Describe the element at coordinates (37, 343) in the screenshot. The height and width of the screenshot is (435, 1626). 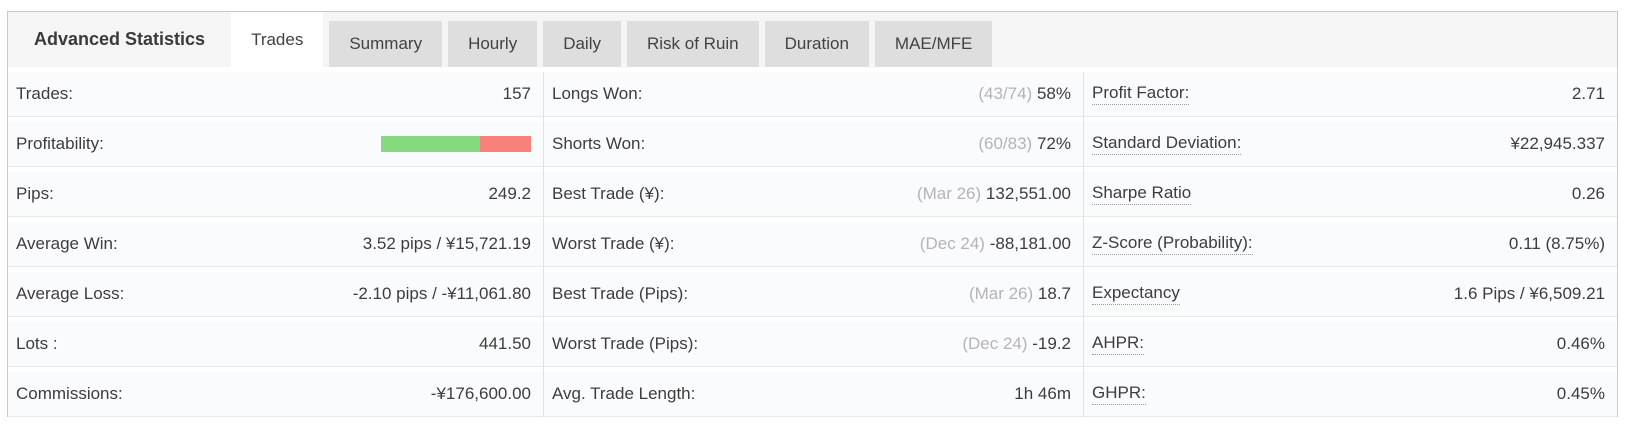
I see `stat-label: Lots :` at that location.